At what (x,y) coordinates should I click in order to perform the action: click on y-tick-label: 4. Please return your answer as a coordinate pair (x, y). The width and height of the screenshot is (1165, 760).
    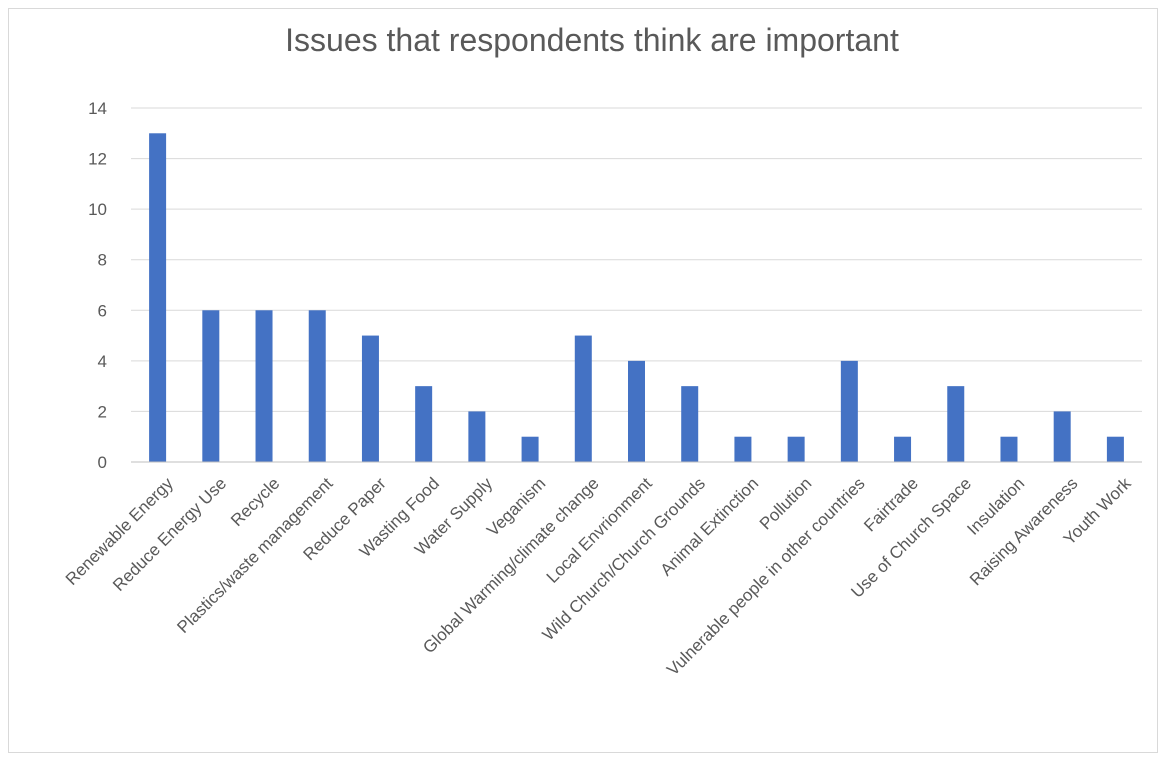
    Looking at the image, I should click on (102, 361).